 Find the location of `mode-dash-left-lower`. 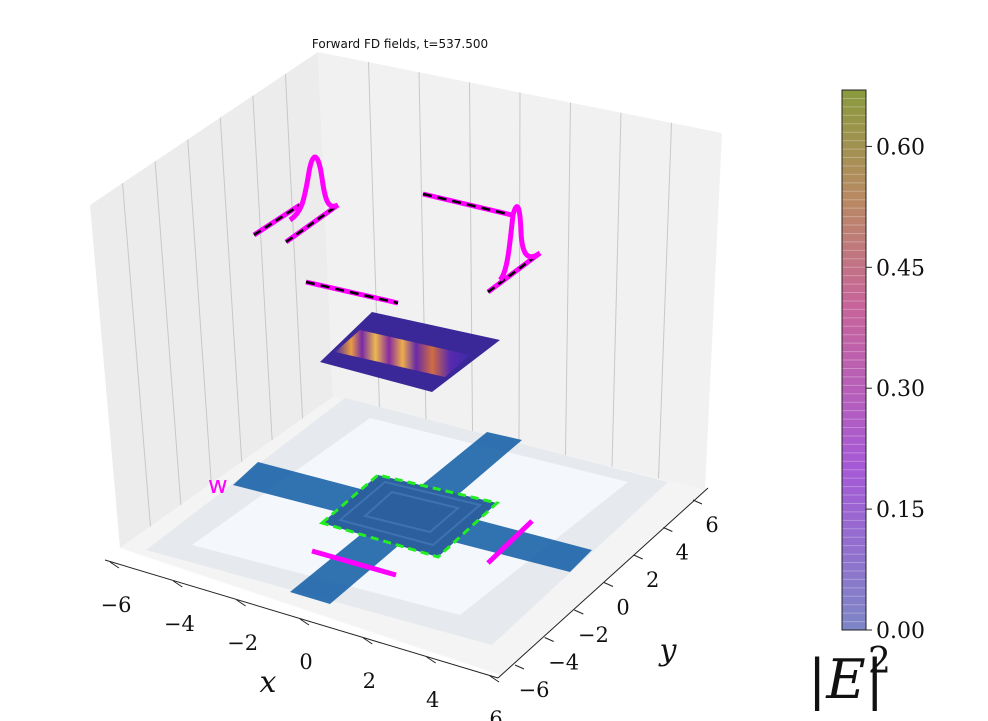

mode-dash-left-lower is located at coordinates (312, 223).